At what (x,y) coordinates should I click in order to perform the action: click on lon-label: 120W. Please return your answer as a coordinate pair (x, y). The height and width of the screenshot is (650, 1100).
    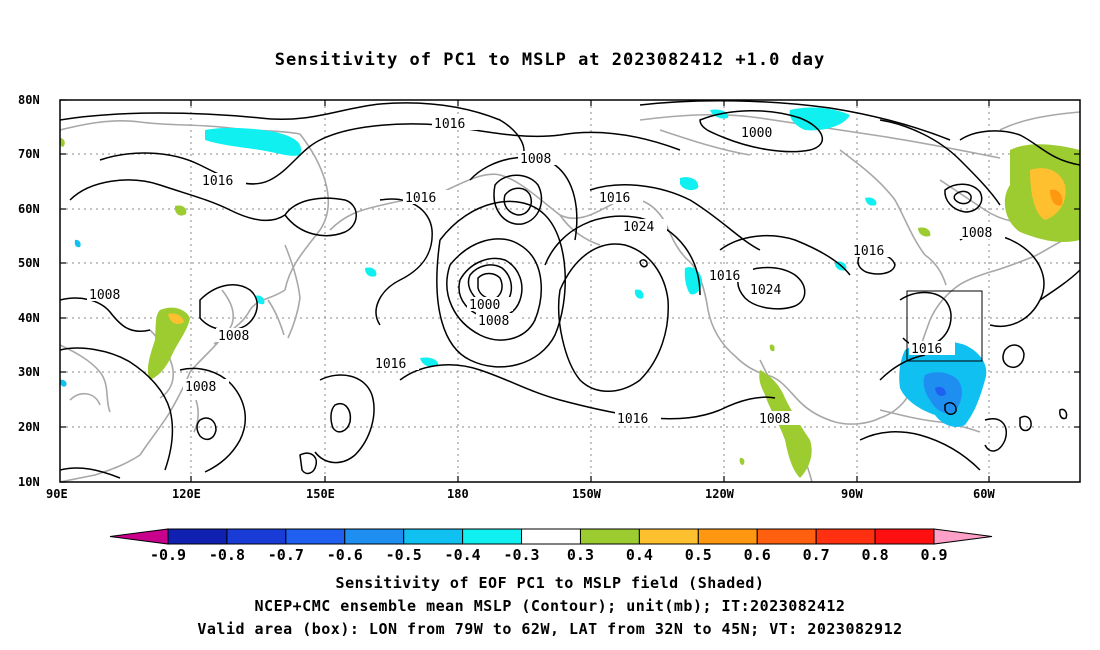
    Looking at the image, I should click on (720, 494).